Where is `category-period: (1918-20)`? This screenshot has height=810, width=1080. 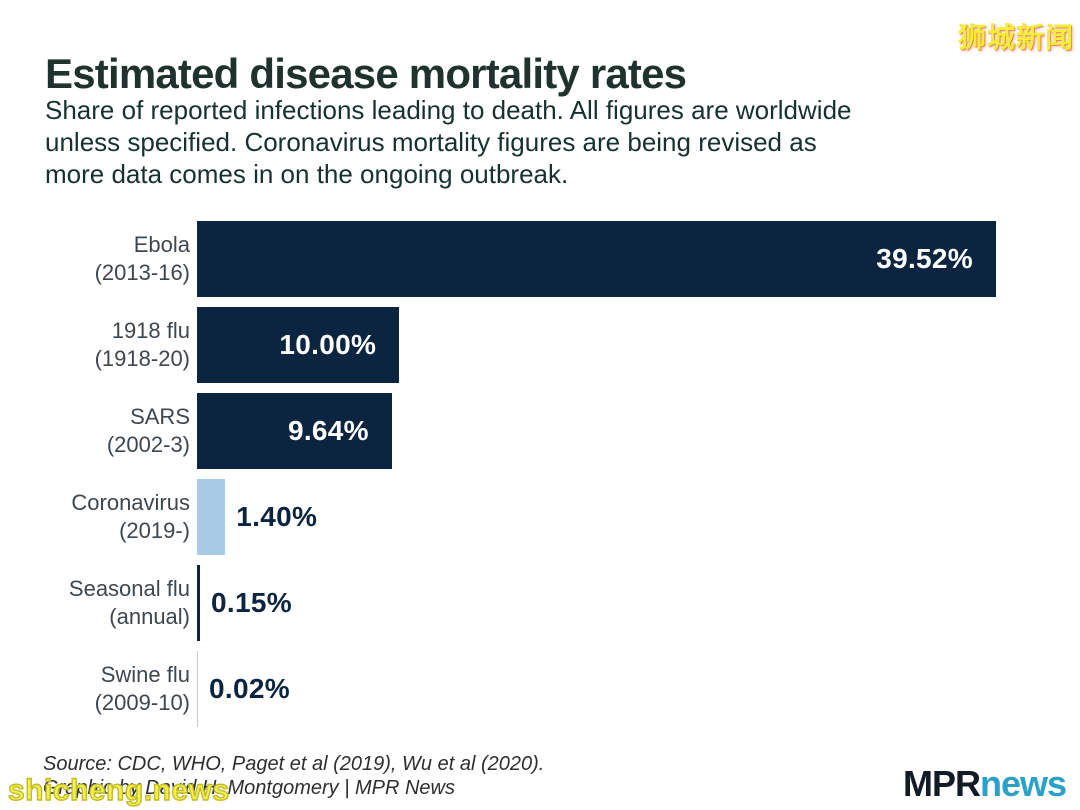 category-period: (1918-20) is located at coordinates (142, 358).